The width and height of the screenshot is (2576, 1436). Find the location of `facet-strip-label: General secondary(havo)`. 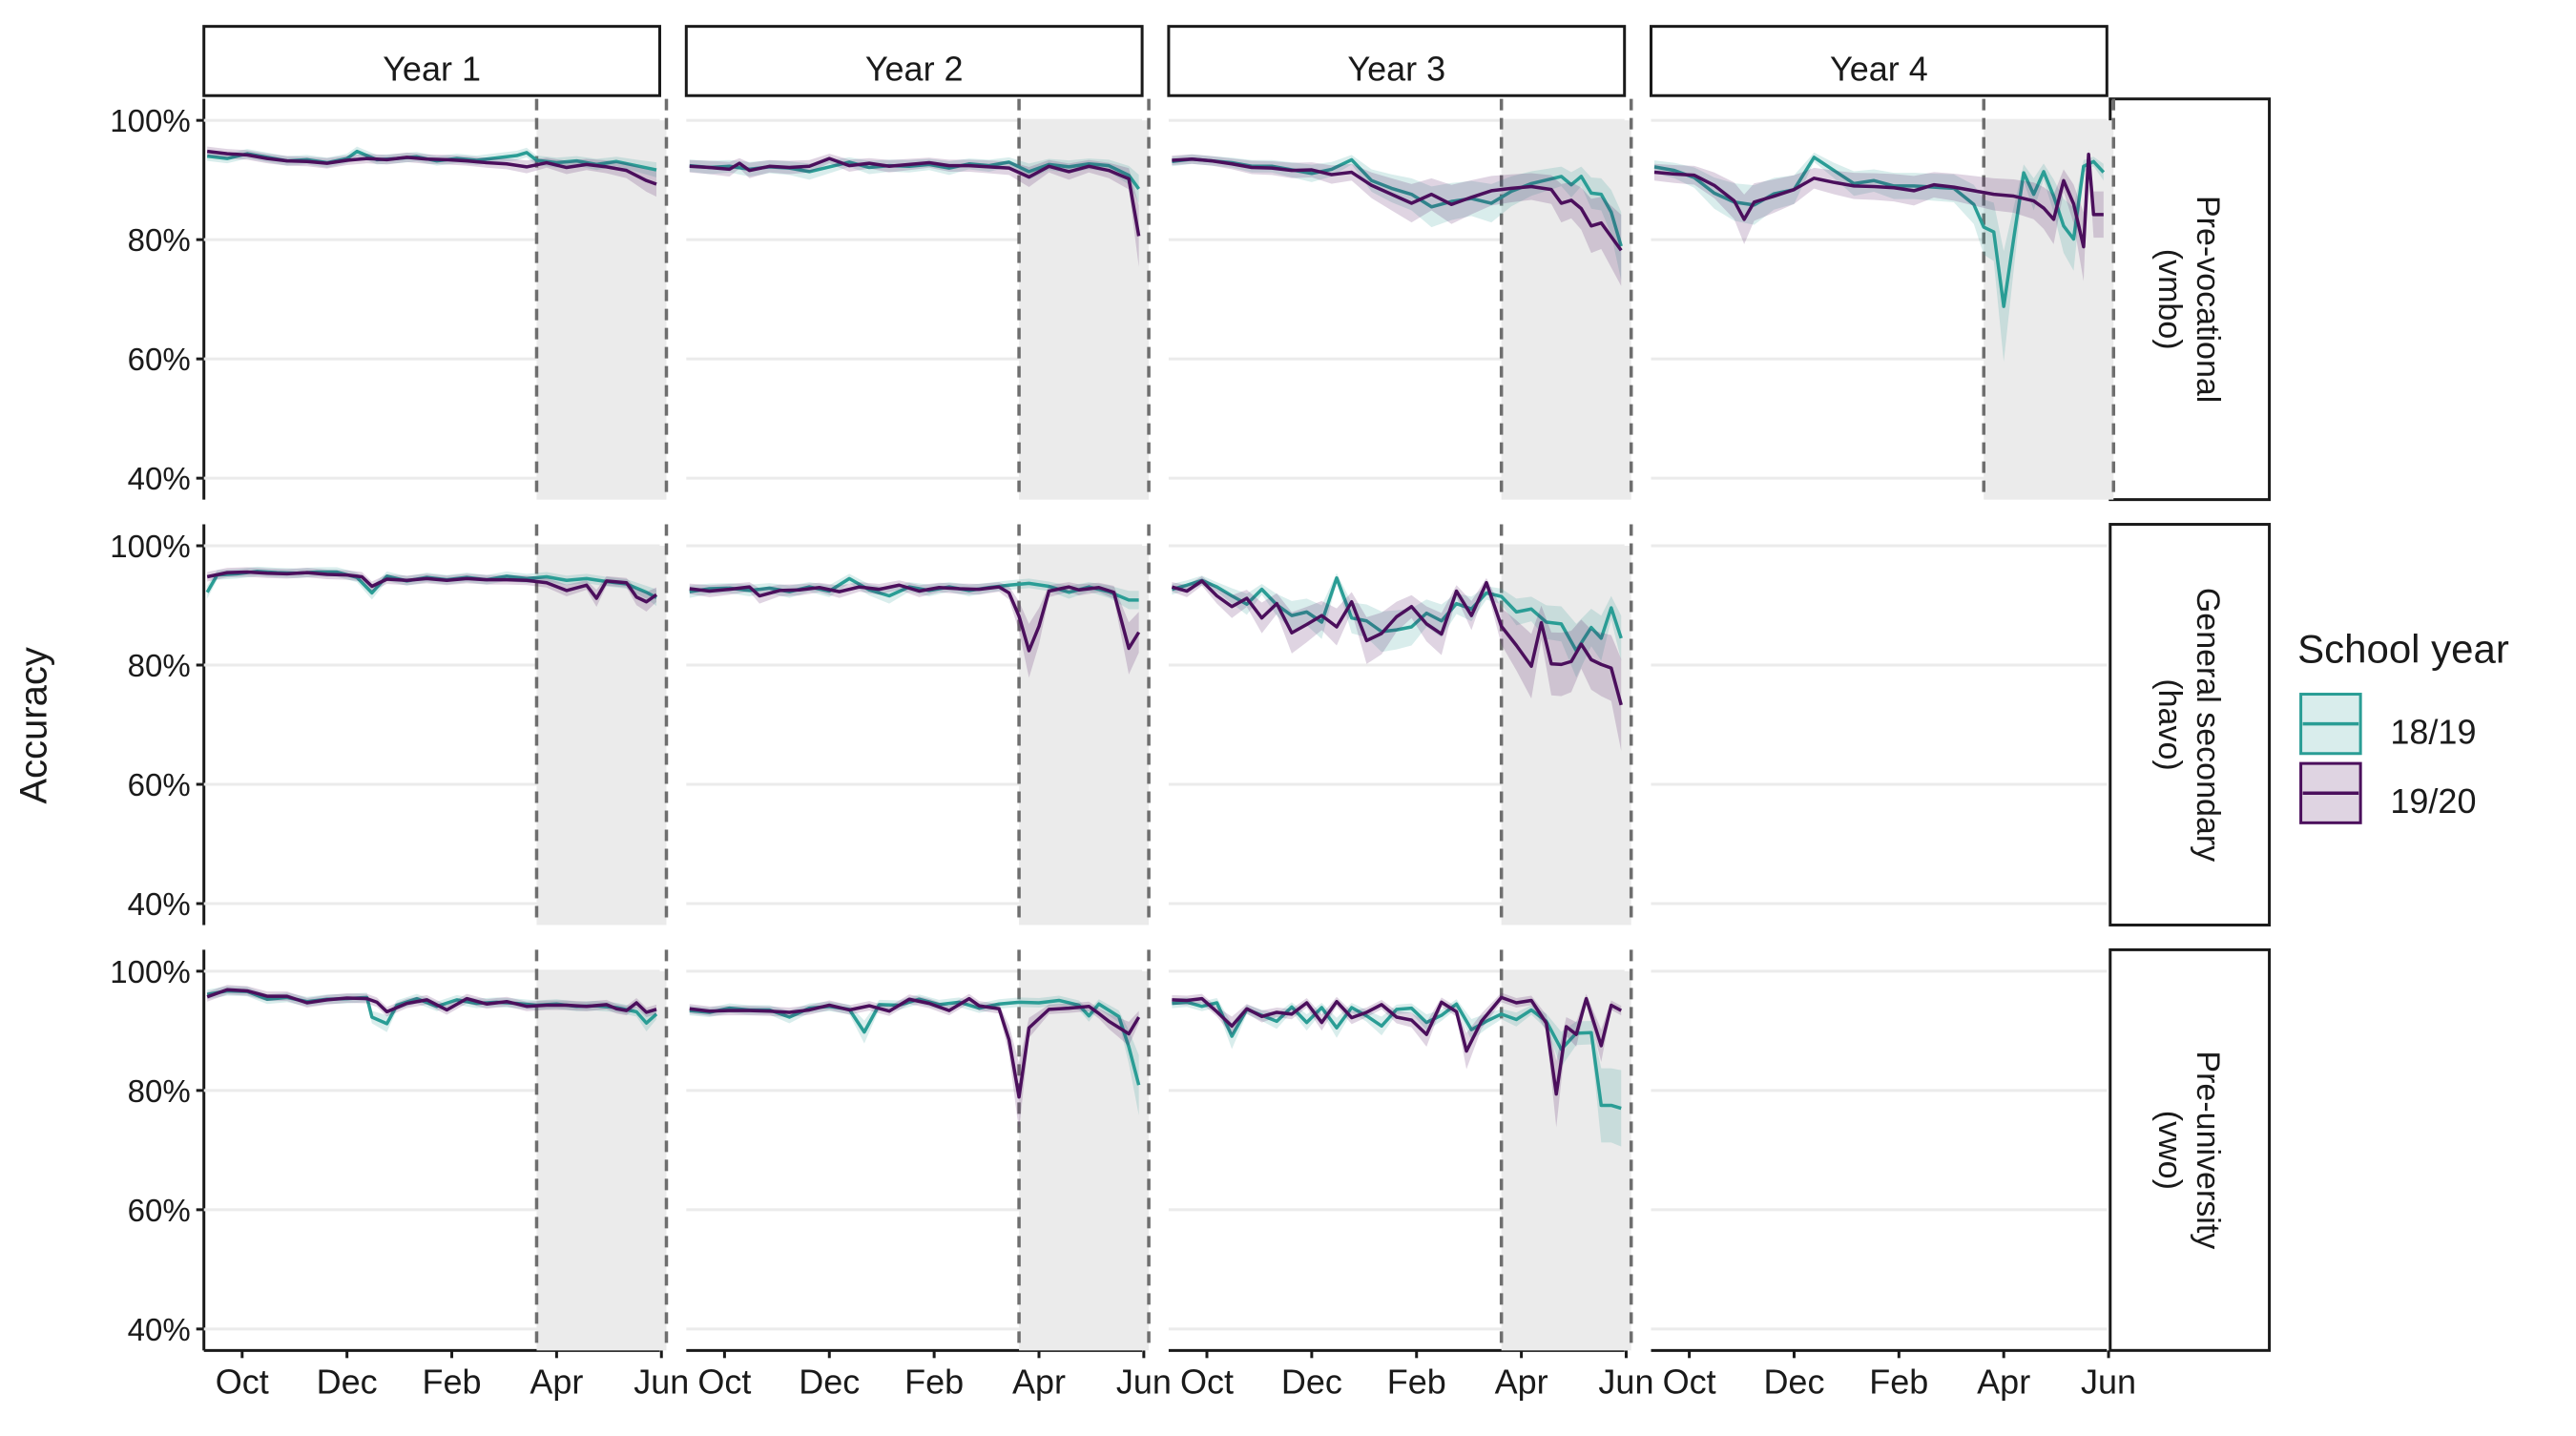

facet-strip-label: General secondary(havo) is located at coordinates (2188, 725).